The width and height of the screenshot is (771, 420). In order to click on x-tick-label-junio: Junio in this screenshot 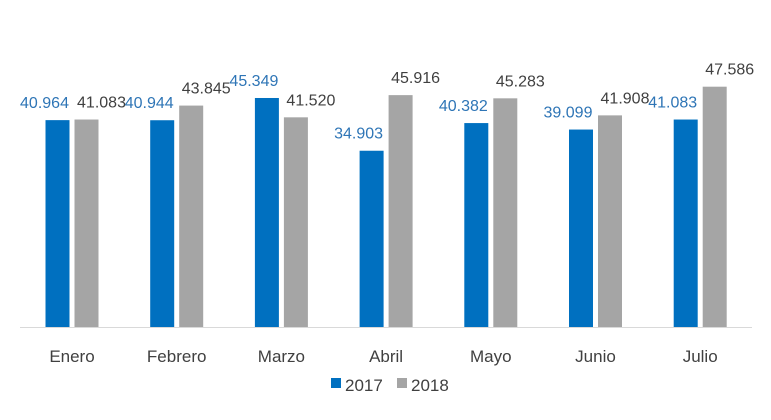, I will do `click(595, 356)`.